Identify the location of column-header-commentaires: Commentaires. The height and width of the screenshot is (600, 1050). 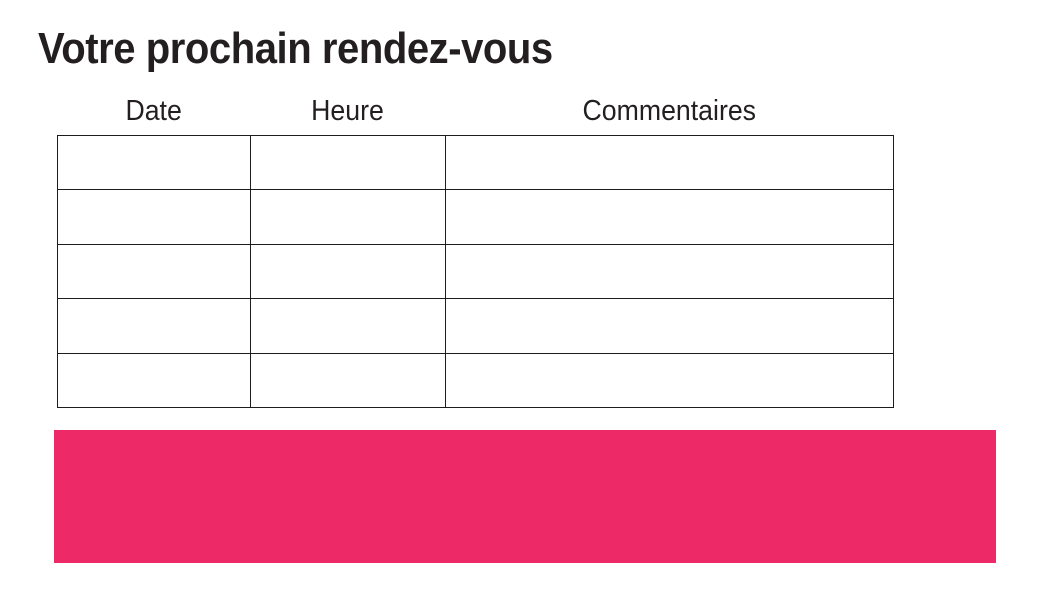
(669, 111).